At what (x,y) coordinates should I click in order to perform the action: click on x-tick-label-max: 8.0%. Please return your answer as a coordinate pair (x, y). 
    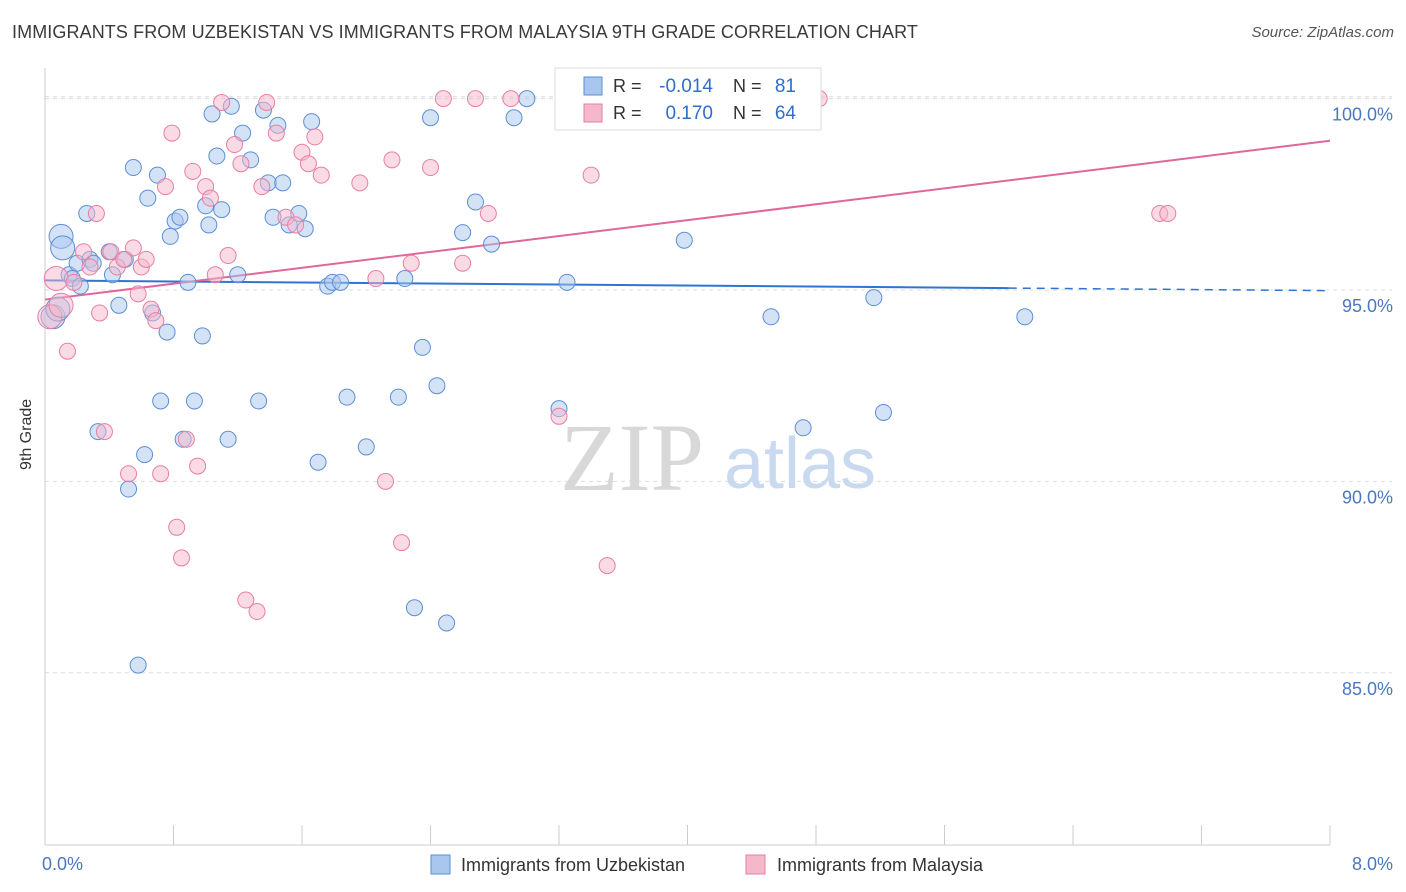
    Looking at the image, I should click on (1372, 864).